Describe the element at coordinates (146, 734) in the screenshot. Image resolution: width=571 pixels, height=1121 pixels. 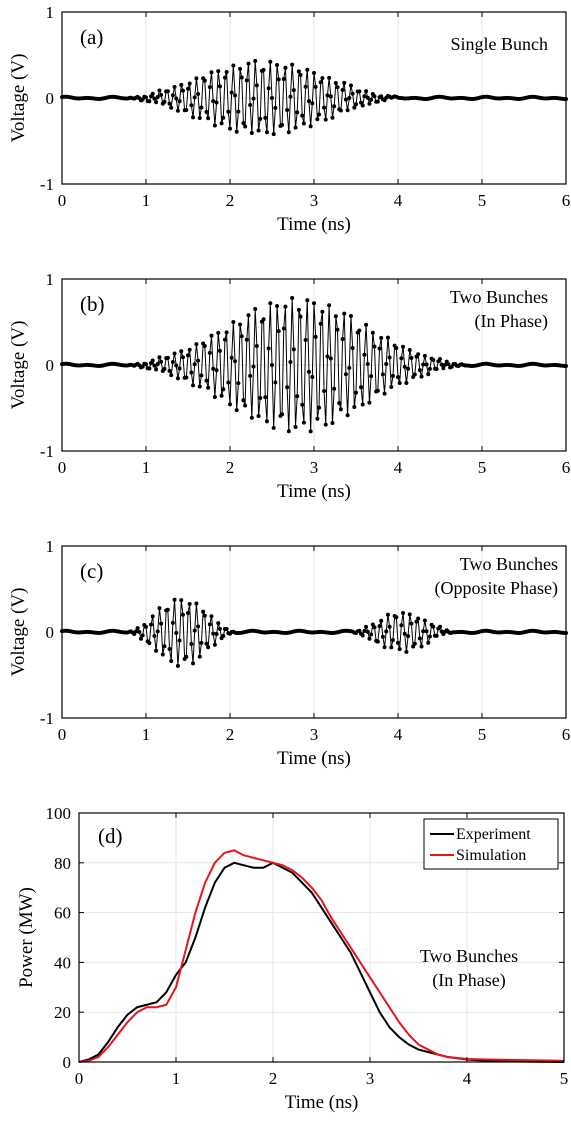
I see `x-tick-label: 1` at that location.